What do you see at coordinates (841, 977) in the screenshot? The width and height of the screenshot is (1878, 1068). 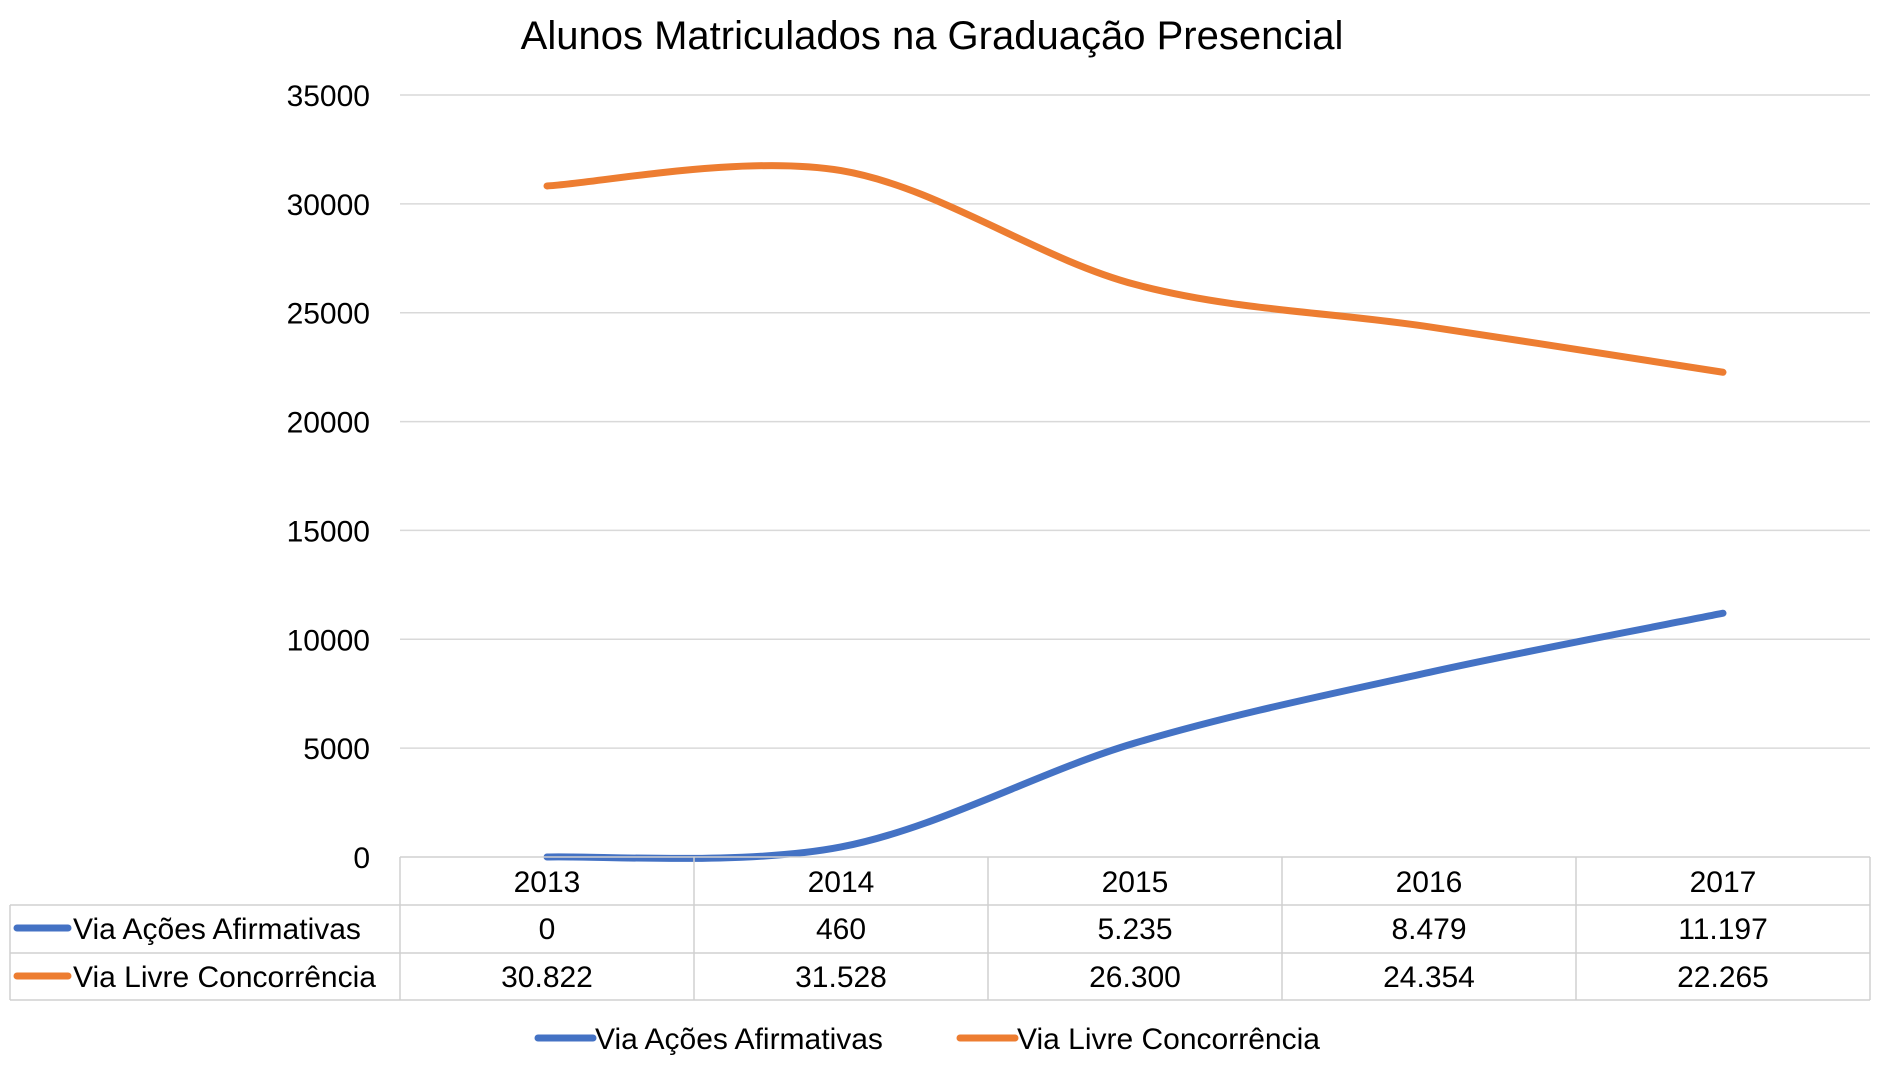 I see `table-cell: 31.528` at bounding box center [841, 977].